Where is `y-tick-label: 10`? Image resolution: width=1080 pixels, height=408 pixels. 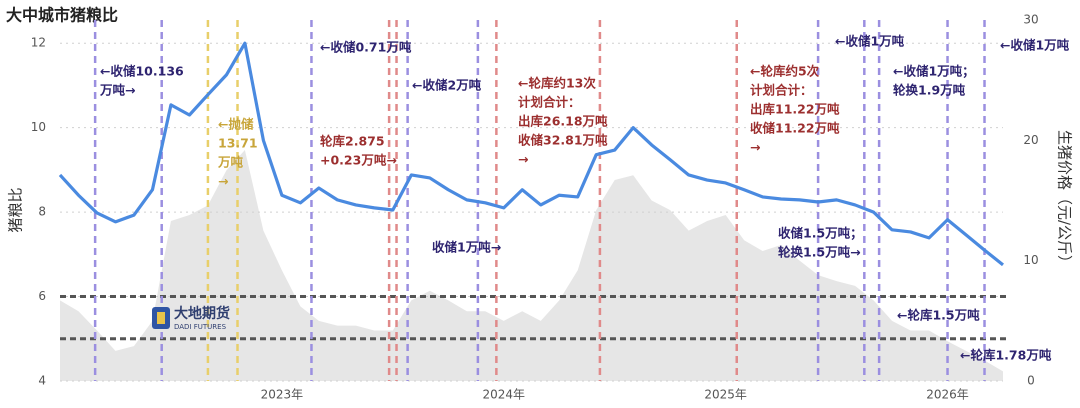 y-tick-label: 10 is located at coordinates (38, 127).